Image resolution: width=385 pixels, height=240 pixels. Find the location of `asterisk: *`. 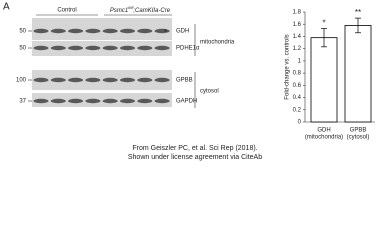

asterisk: * is located at coordinates (165, 32).